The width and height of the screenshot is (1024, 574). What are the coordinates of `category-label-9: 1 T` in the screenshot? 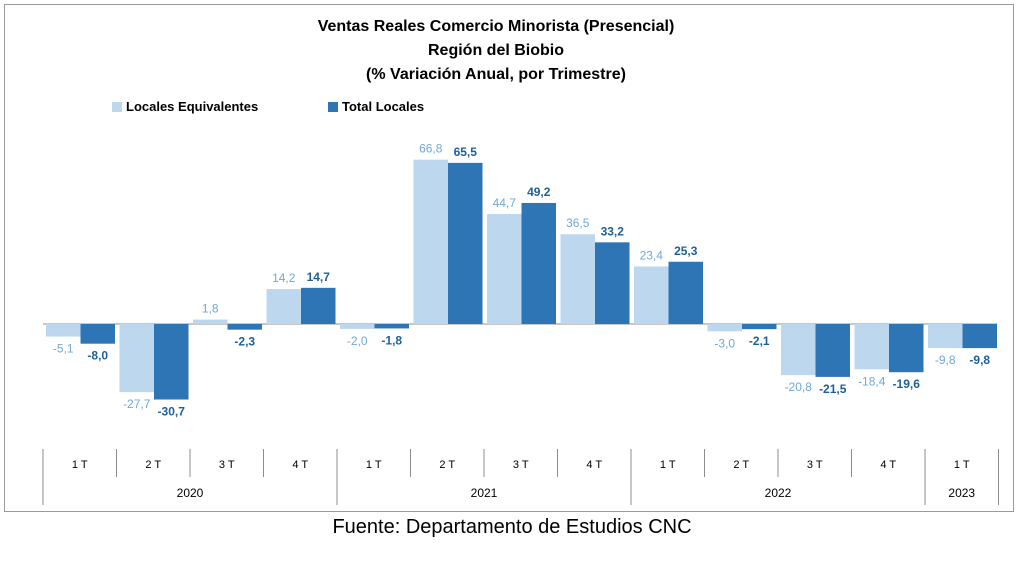 It's located at (668, 465).